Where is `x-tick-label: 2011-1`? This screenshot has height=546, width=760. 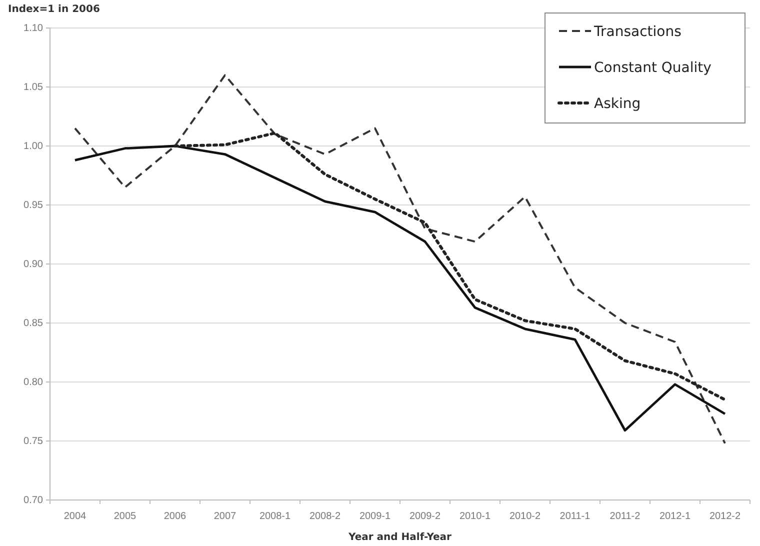 x-tick-label: 2011-1 is located at coordinates (575, 516).